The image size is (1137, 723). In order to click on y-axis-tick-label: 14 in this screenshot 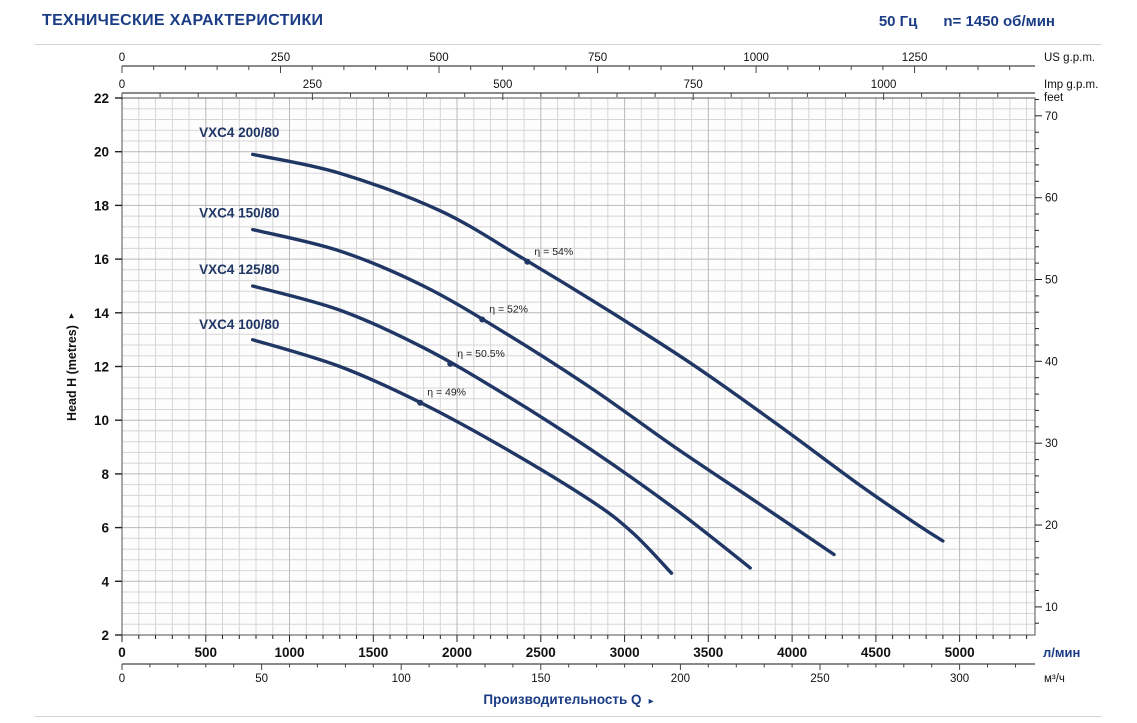, I will do `click(102, 313)`.